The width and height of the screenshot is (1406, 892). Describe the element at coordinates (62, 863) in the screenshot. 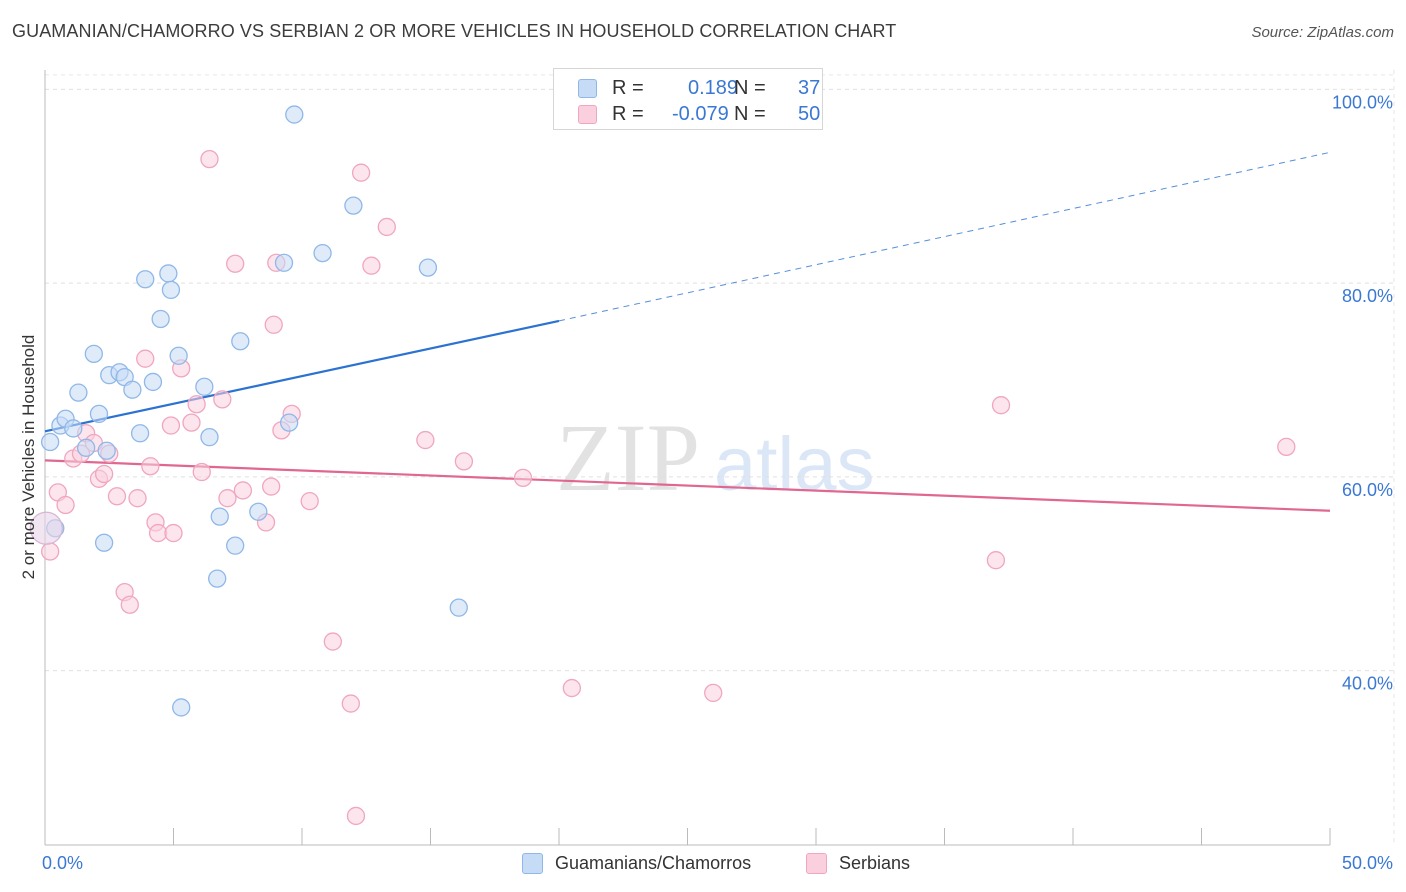

I see `x-tick-label: 0.0%` at that location.